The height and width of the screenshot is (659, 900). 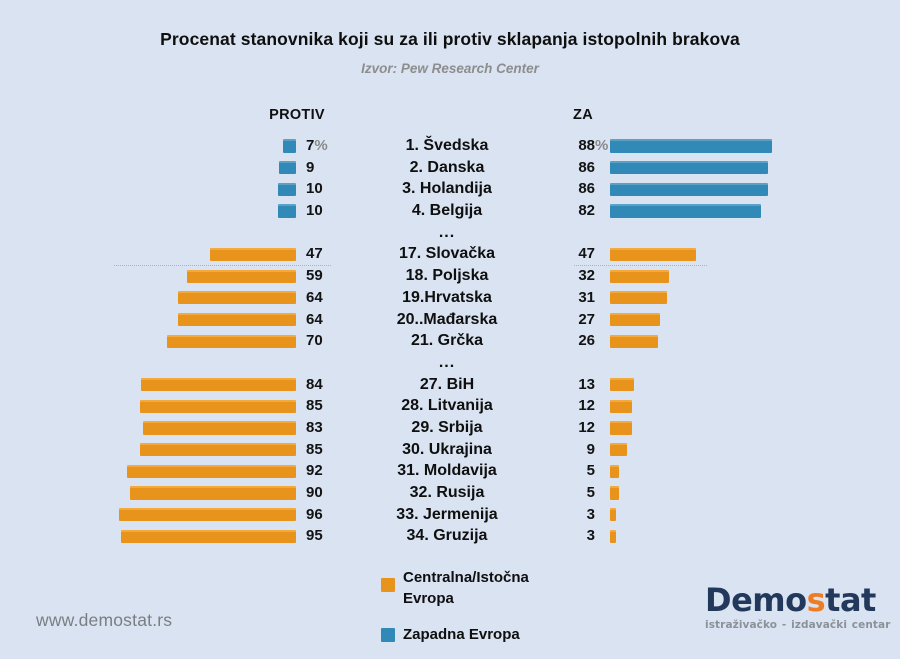 I want to click on chart-row: 92 31. Moldavija 5, so click(x=450, y=471).